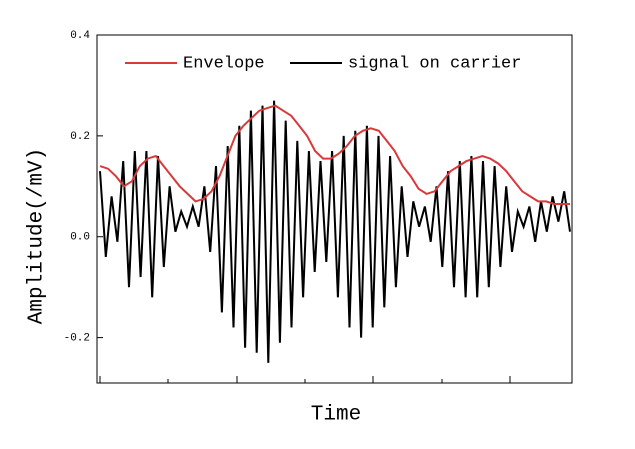 The width and height of the screenshot is (635, 449). What do you see at coordinates (434, 63) in the screenshot?
I see `legend-label: signal on carrier` at bounding box center [434, 63].